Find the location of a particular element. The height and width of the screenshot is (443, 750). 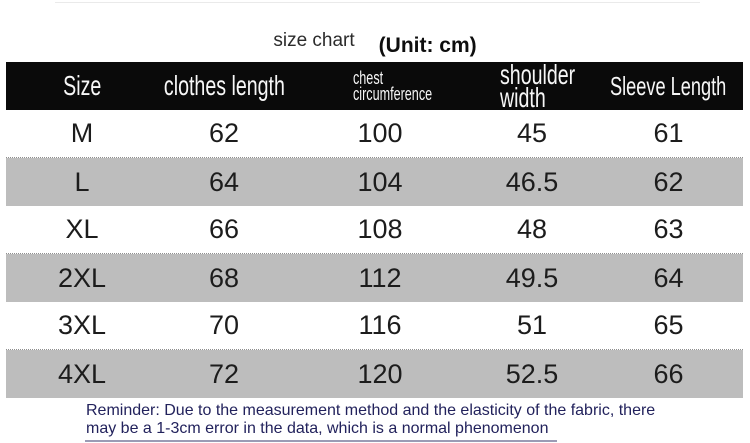

cell-clothes-length: 70 is located at coordinates (224, 325).